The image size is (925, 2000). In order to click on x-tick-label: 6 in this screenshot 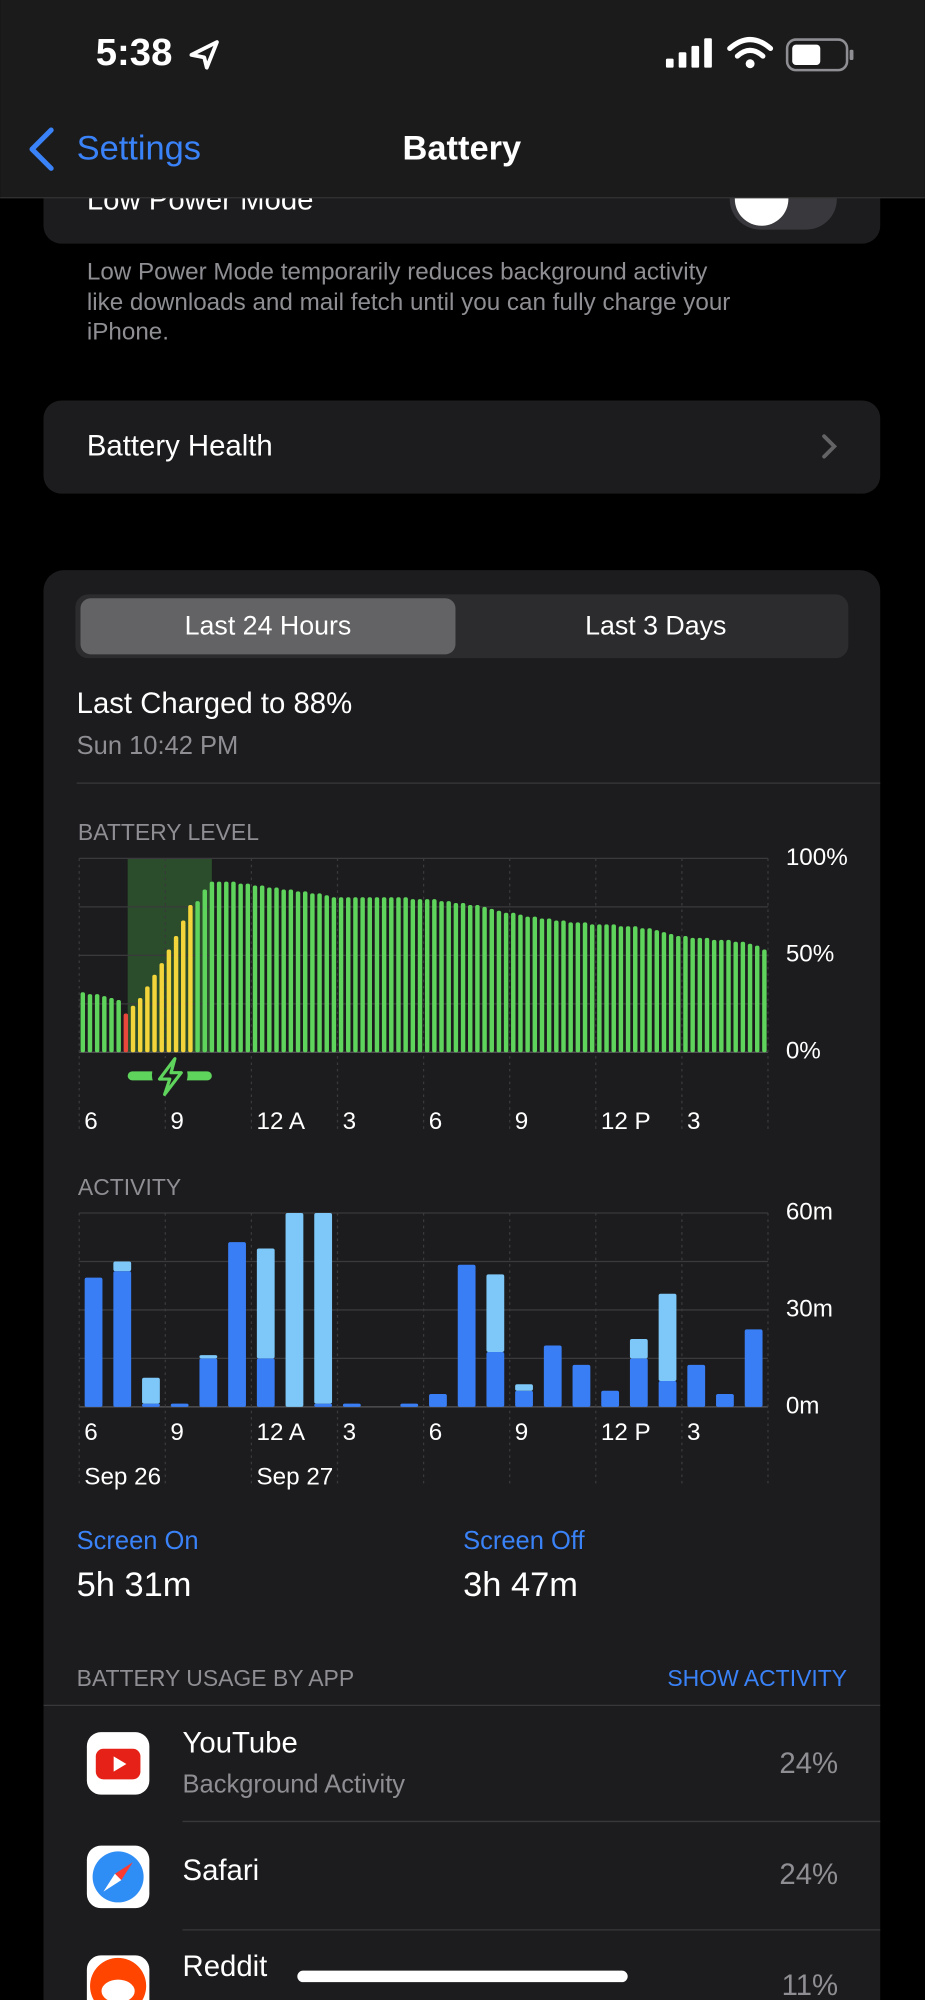, I will do `click(435, 1432)`.